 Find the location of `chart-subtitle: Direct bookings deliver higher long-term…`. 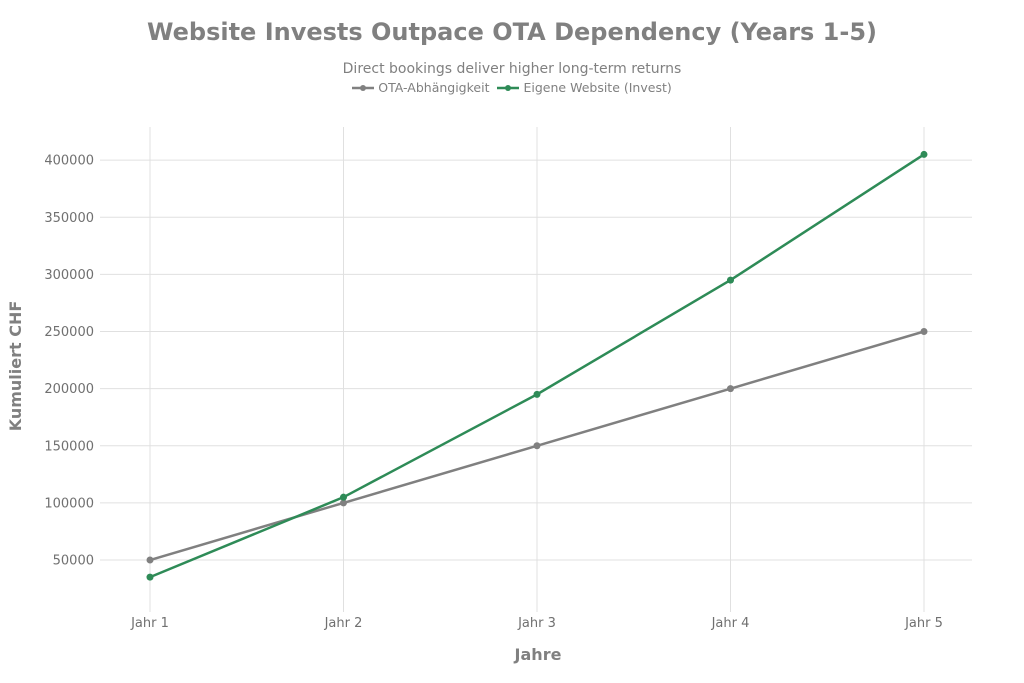

chart-subtitle: Direct bookings deliver higher long-term… is located at coordinates (512, 69).